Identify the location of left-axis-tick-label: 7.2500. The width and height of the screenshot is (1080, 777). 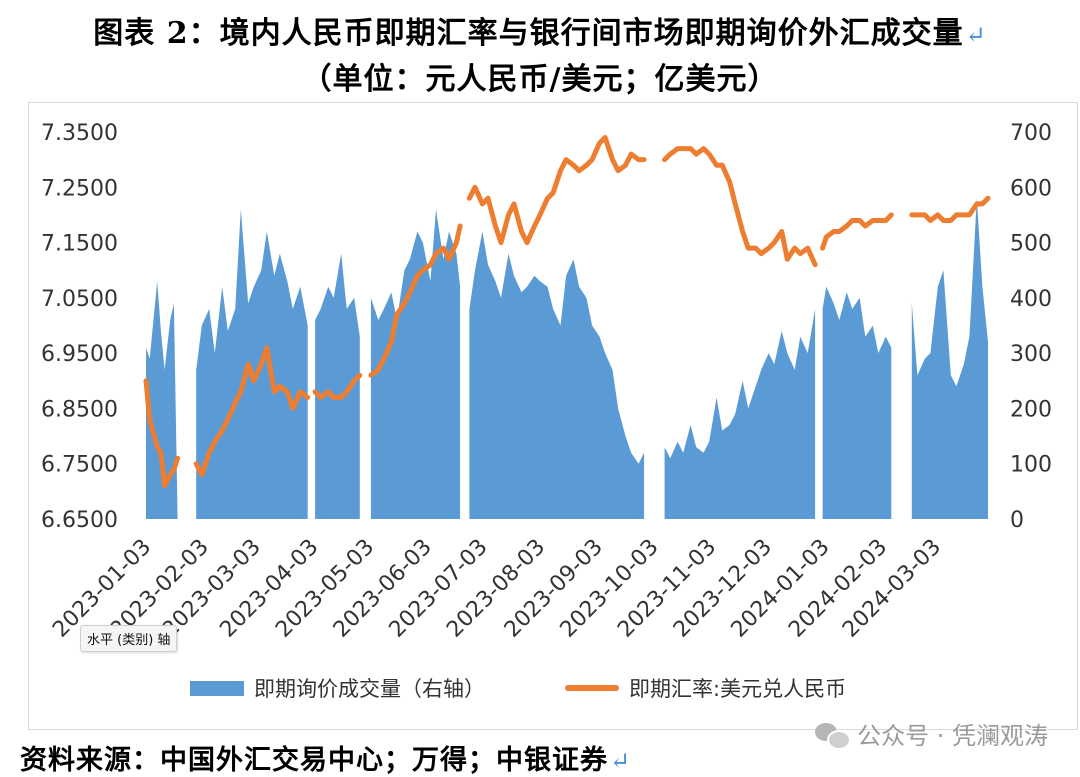
(79, 188).